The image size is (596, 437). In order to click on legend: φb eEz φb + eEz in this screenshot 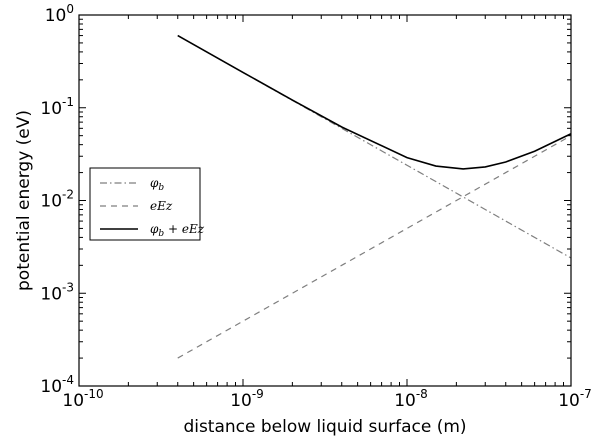, I will do `click(147, 204)`.